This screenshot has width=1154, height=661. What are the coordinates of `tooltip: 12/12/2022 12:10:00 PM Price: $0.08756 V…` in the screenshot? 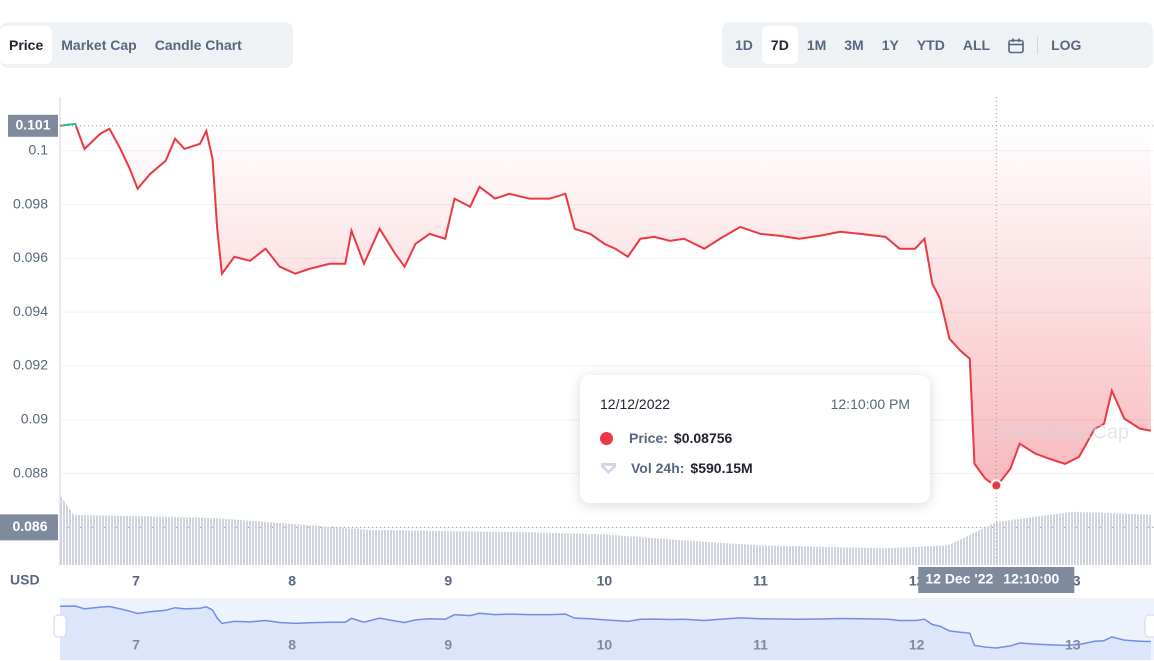 It's located at (755, 439).